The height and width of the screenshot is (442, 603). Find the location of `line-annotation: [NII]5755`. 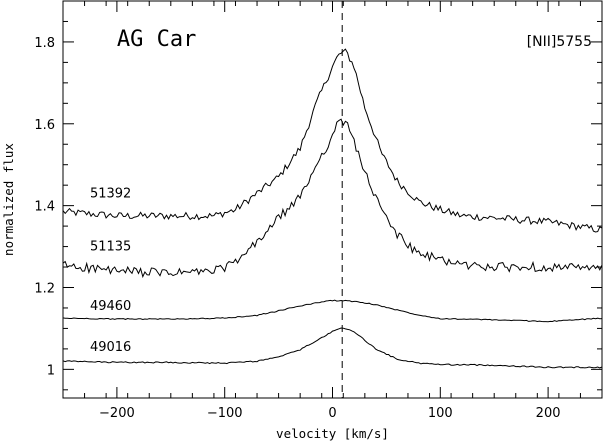

line-annotation: [NII]5755 is located at coordinates (559, 42).